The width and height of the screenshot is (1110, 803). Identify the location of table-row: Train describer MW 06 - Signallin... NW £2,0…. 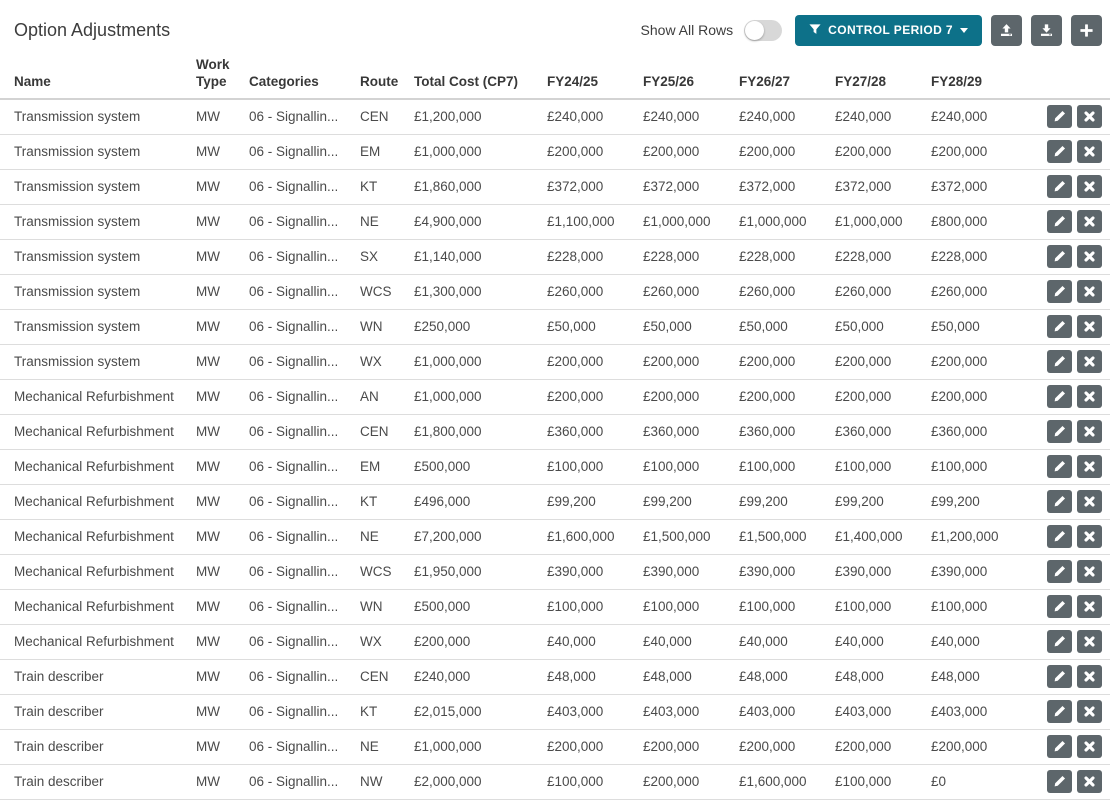
(555, 782).